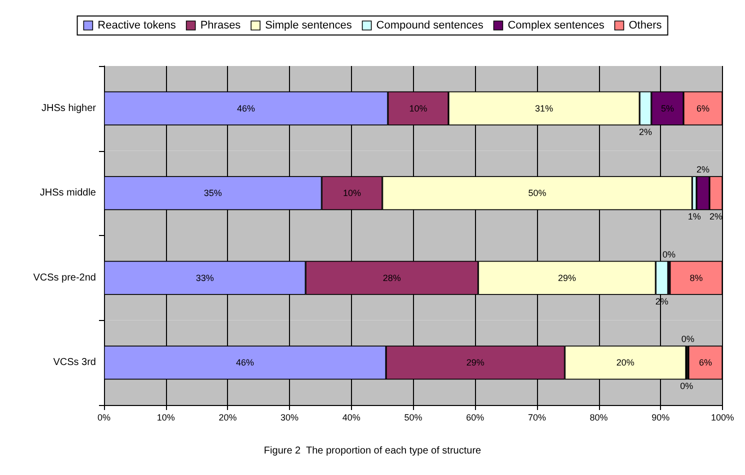  Describe the element at coordinates (694, 217) in the screenshot. I see `data-label: 1%` at that location.